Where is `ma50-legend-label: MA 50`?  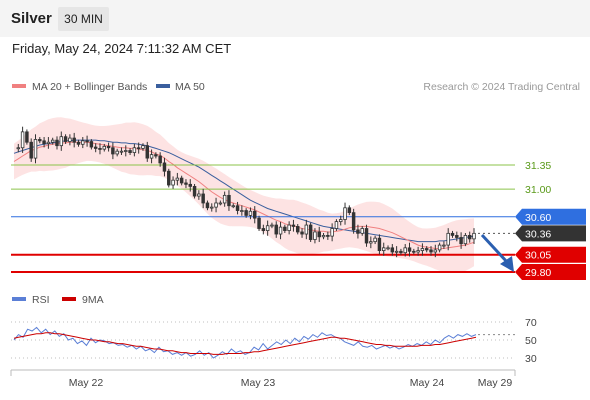 ma50-legend-label: MA 50 is located at coordinates (190, 87).